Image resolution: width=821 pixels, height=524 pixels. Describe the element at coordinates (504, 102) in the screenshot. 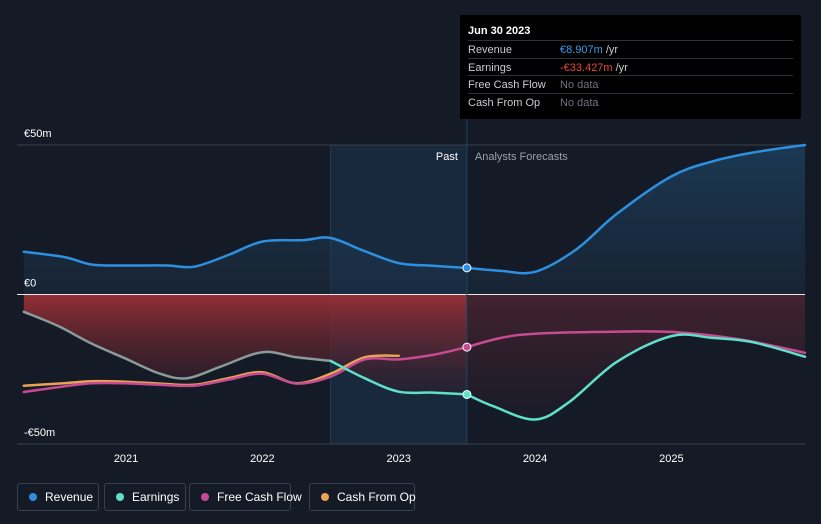

I see `tooltip-row-label: Cash From Op` at that location.